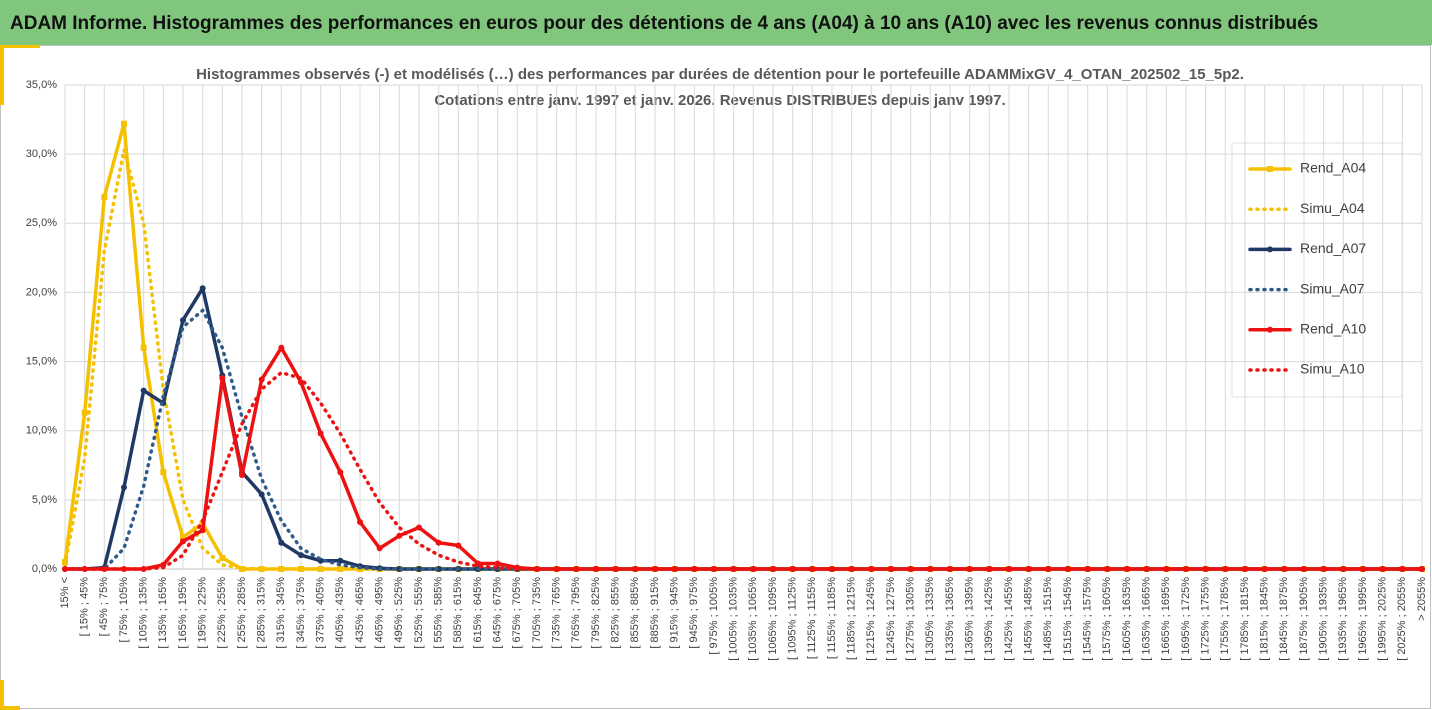  What do you see at coordinates (163, 613) in the screenshot?
I see `x-tick-label: [ 135% ; 165%` at bounding box center [163, 613].